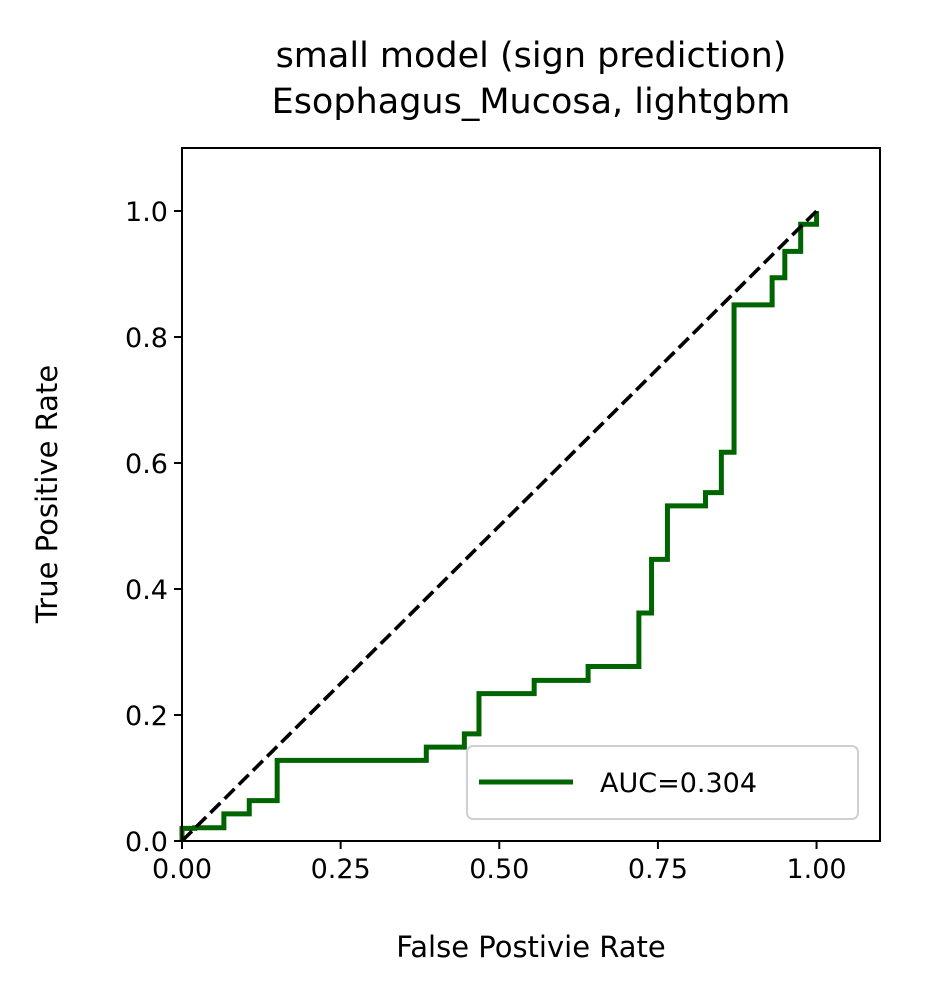 The image size is (931, 997). Describe the element at coordinates (47, 494) in the screenshot. I see `y-axis-label: True Positive Rate` at that location.